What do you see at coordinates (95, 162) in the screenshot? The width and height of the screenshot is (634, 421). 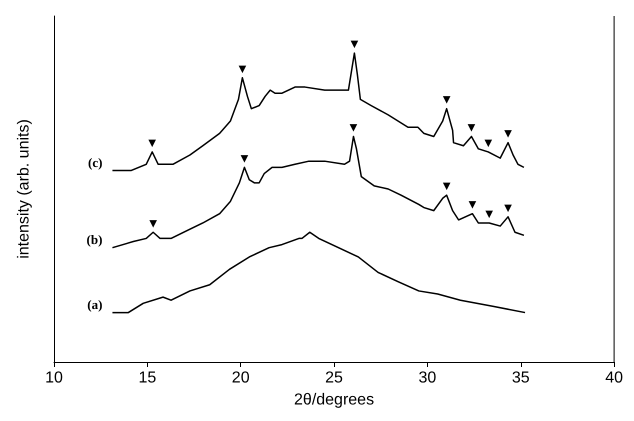 I see `annotation: (c)` at bounding box center [95, 162].